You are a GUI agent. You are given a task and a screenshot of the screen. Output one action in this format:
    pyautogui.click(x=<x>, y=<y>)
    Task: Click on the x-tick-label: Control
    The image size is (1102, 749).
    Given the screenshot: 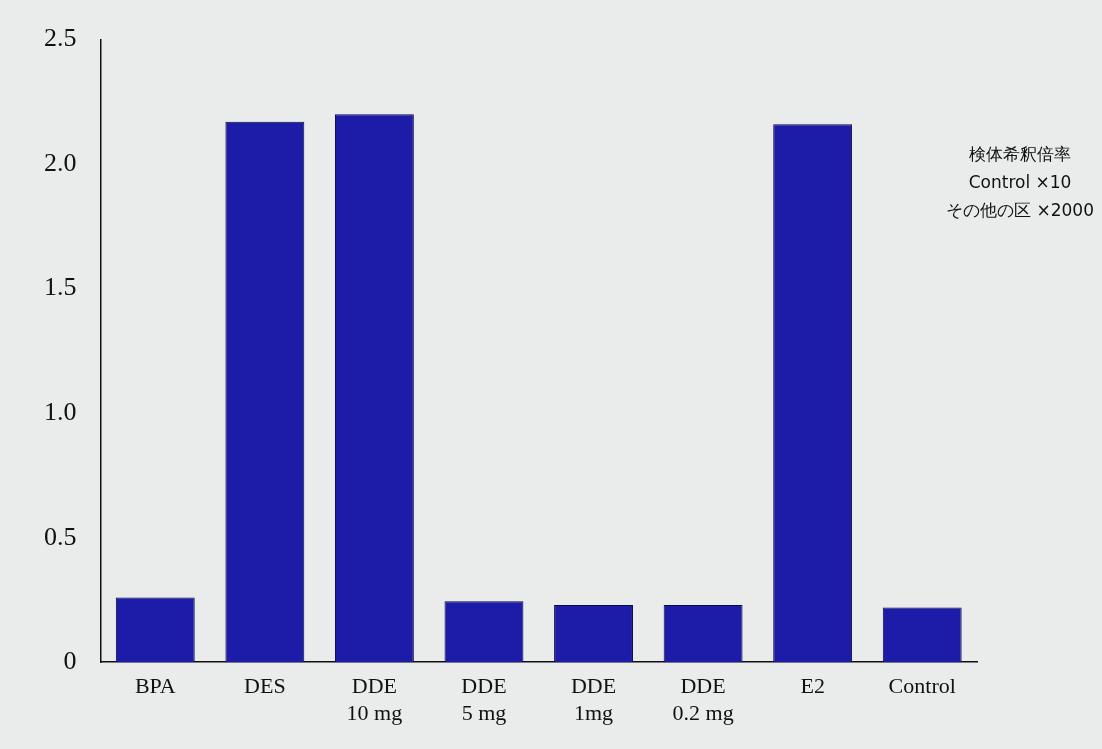 What is the action you would take?
    pyautogui.click(x=922, y=686)
    